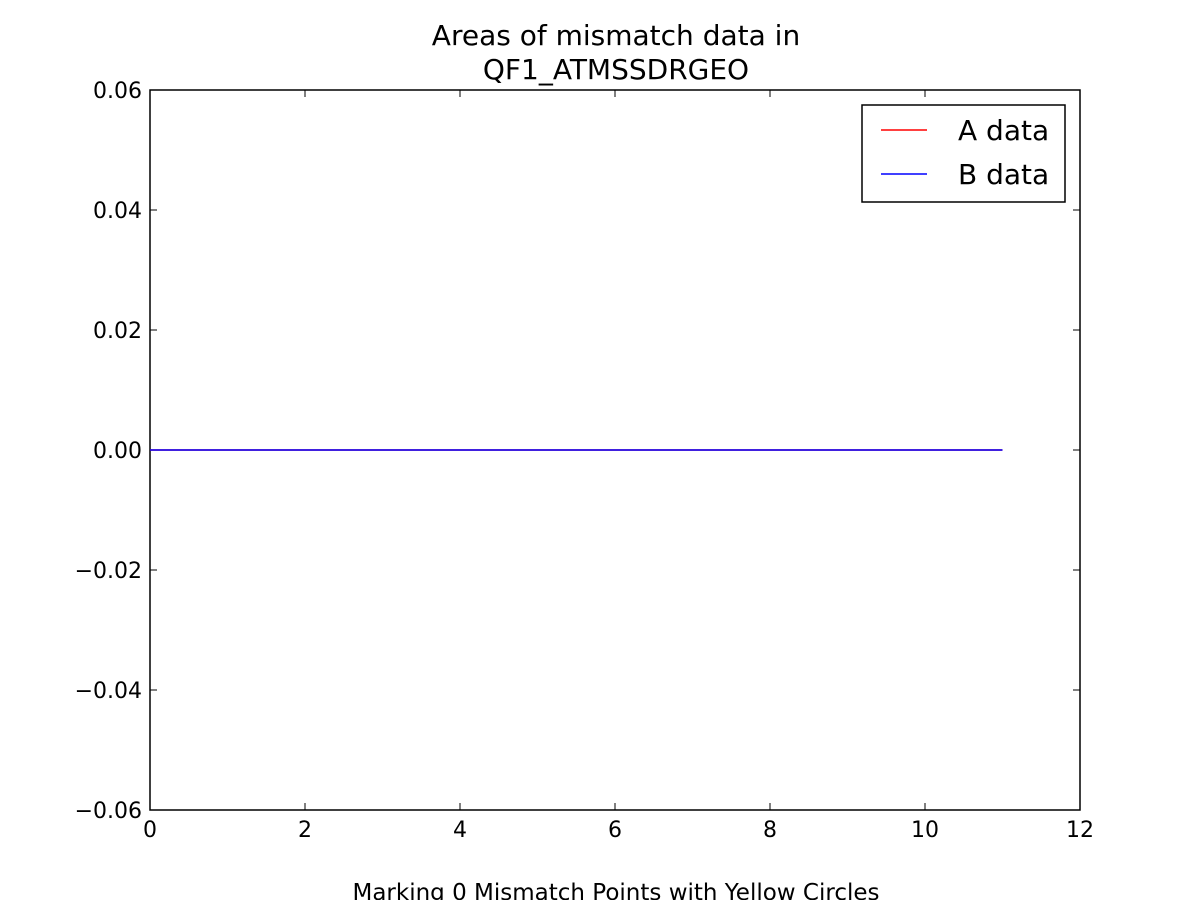  What do you see at coordinates (616, 35) in the screenshot?
I see `chart-title-line-1: Areas of mismatch data in` at bounding box center [616, 35].